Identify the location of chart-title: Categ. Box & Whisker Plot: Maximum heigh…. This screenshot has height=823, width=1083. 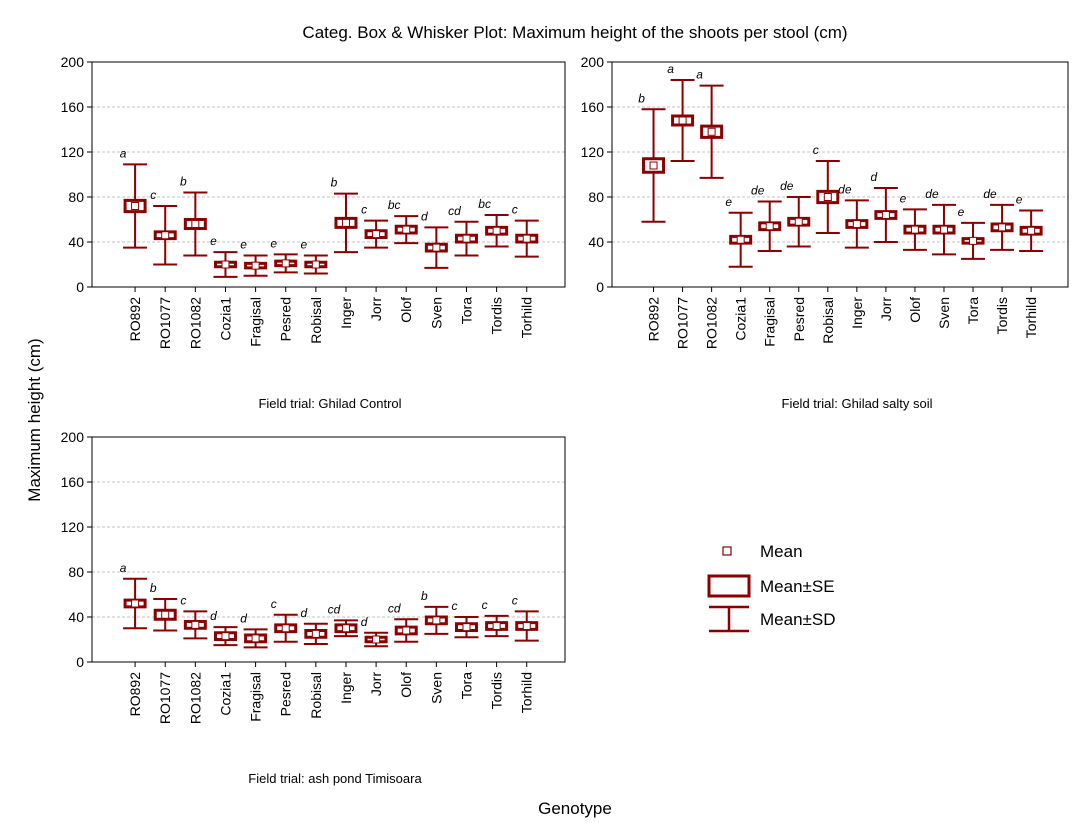
(574, 32).